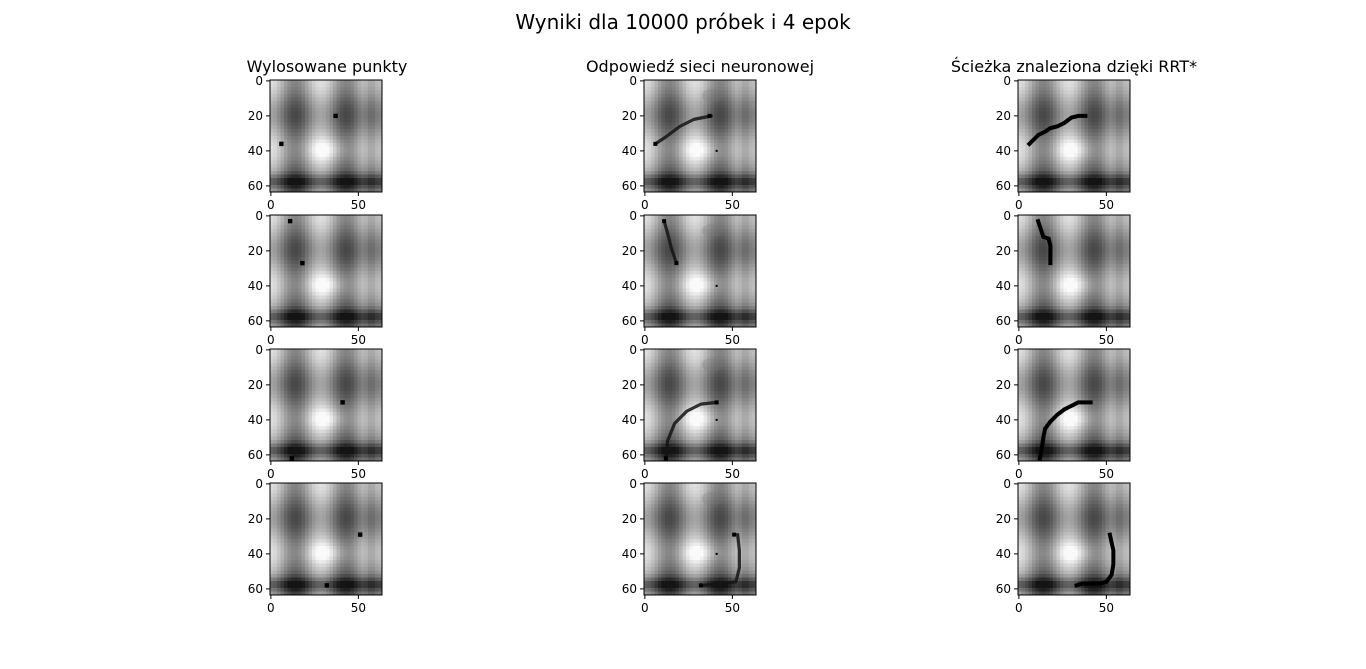  What do you see at coordinates (1063, 278) in the screenshot?
I see `subplot-r2-c3: 0 20 40 60 0 50` at bounding box center [1063, 278].